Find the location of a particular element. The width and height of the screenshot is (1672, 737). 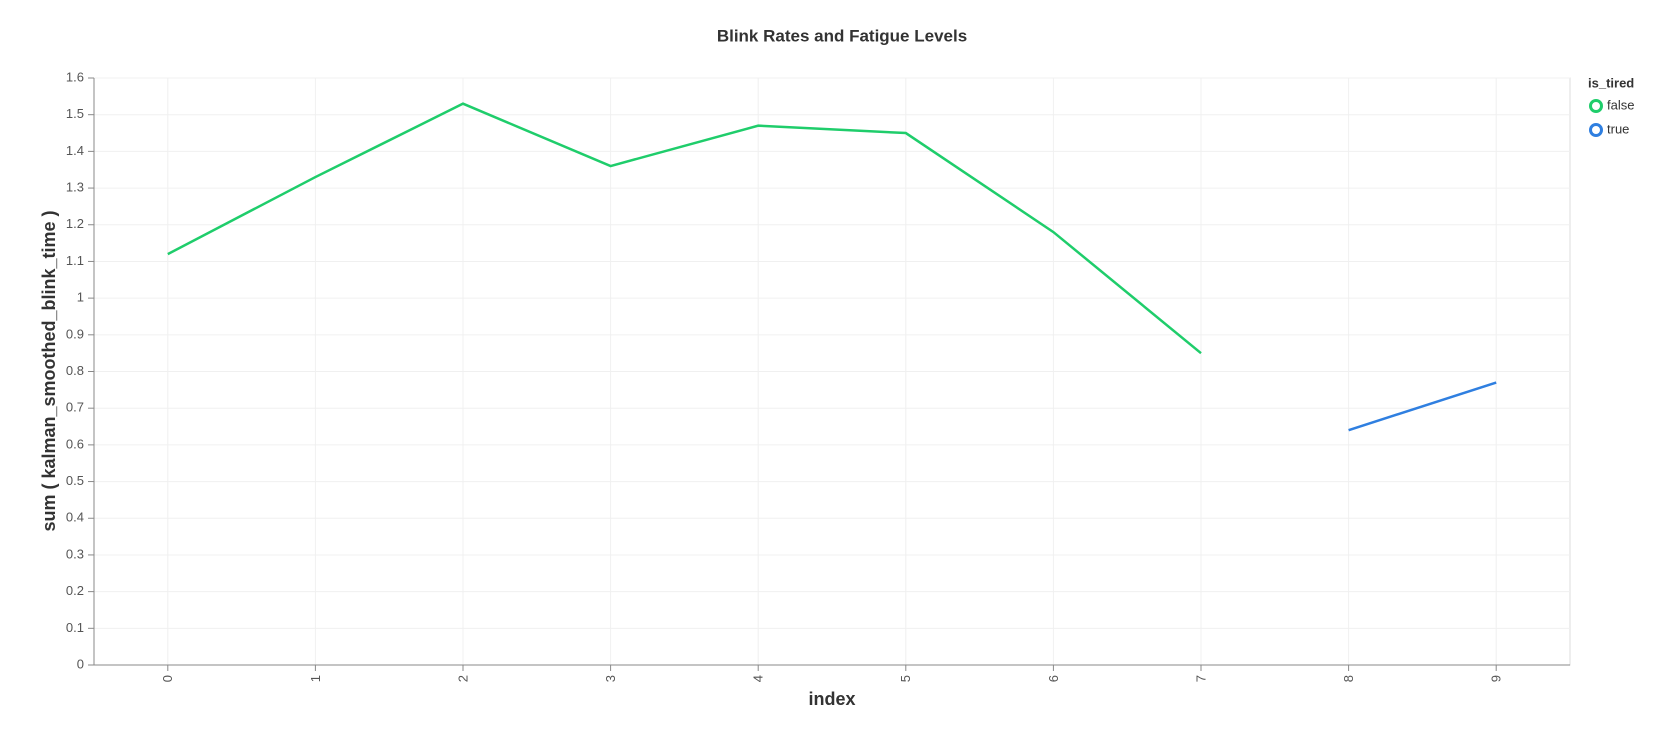

y-tick-label: 0.6 is located at coordinates (75, 443).